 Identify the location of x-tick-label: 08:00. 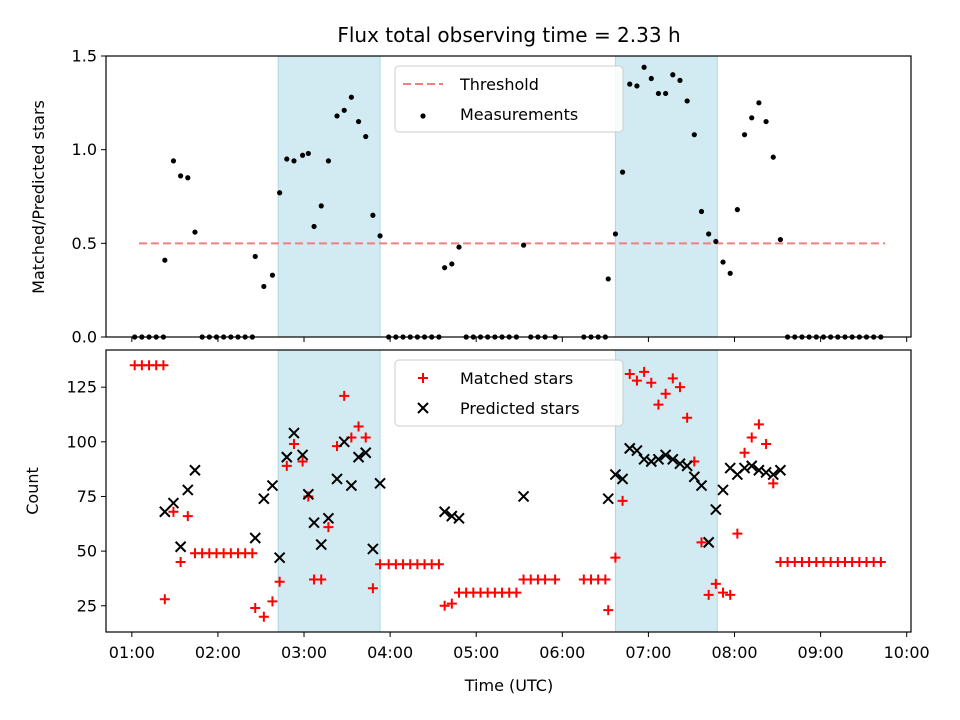
(734, 652).